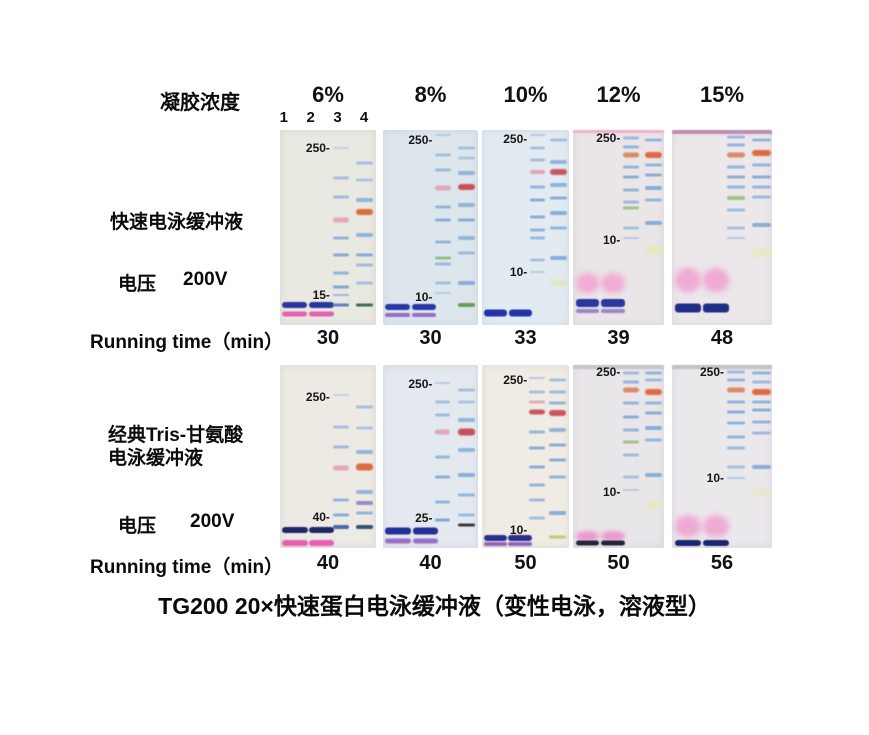  I want to click on mw-marker-label: 40-, so click(321, 517).